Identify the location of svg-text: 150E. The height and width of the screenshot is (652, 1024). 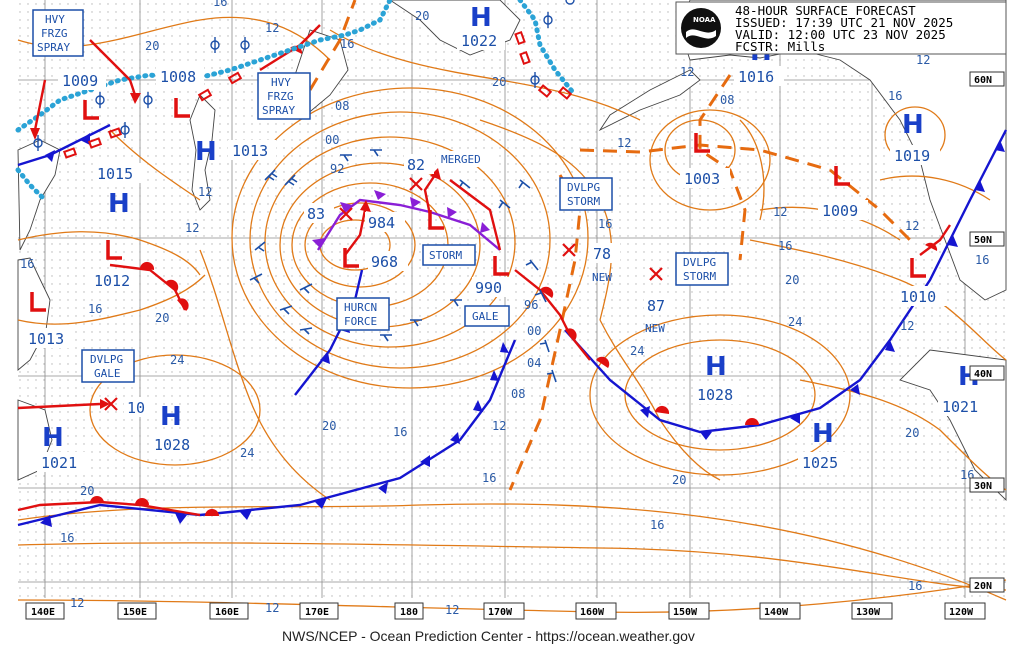
(135, 612).